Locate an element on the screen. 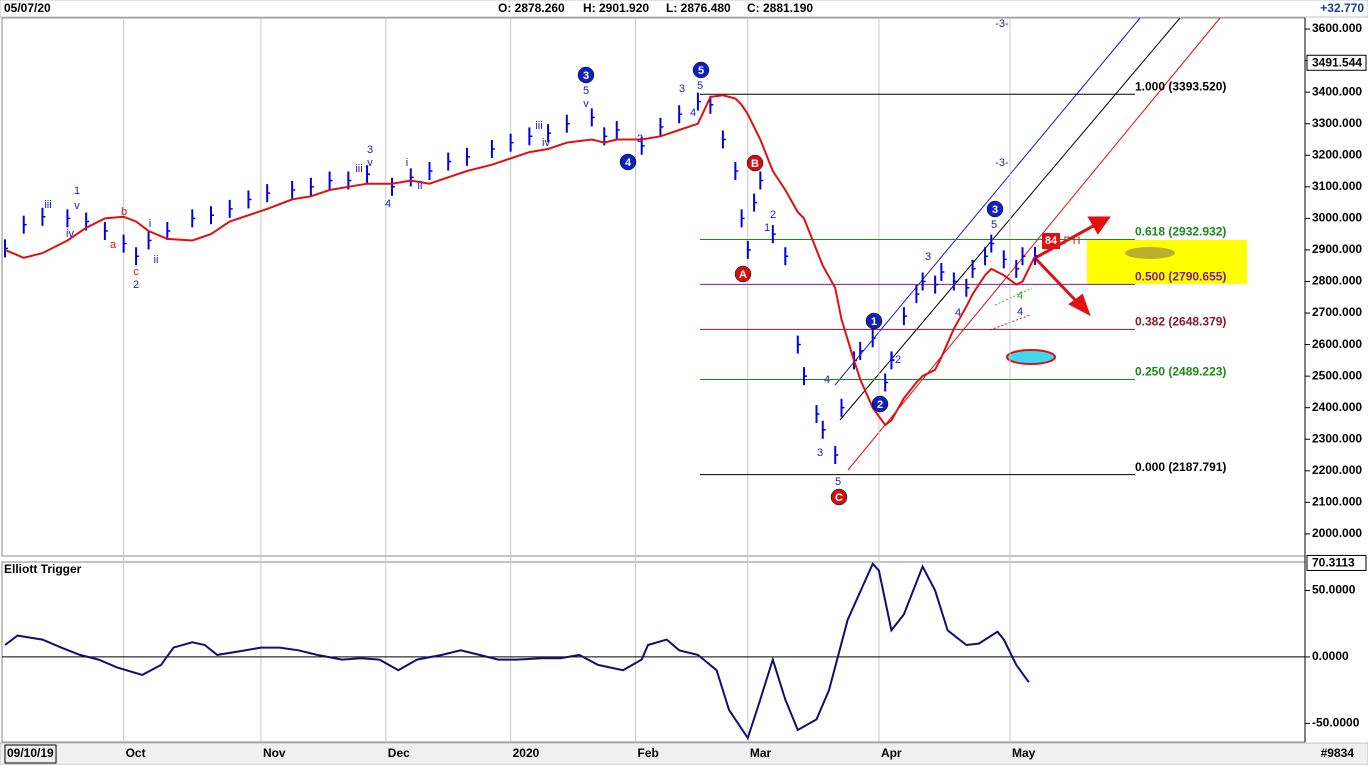 This screenshot has height=765, width=1368. wave-label: A is located at coordinates (743, 275).